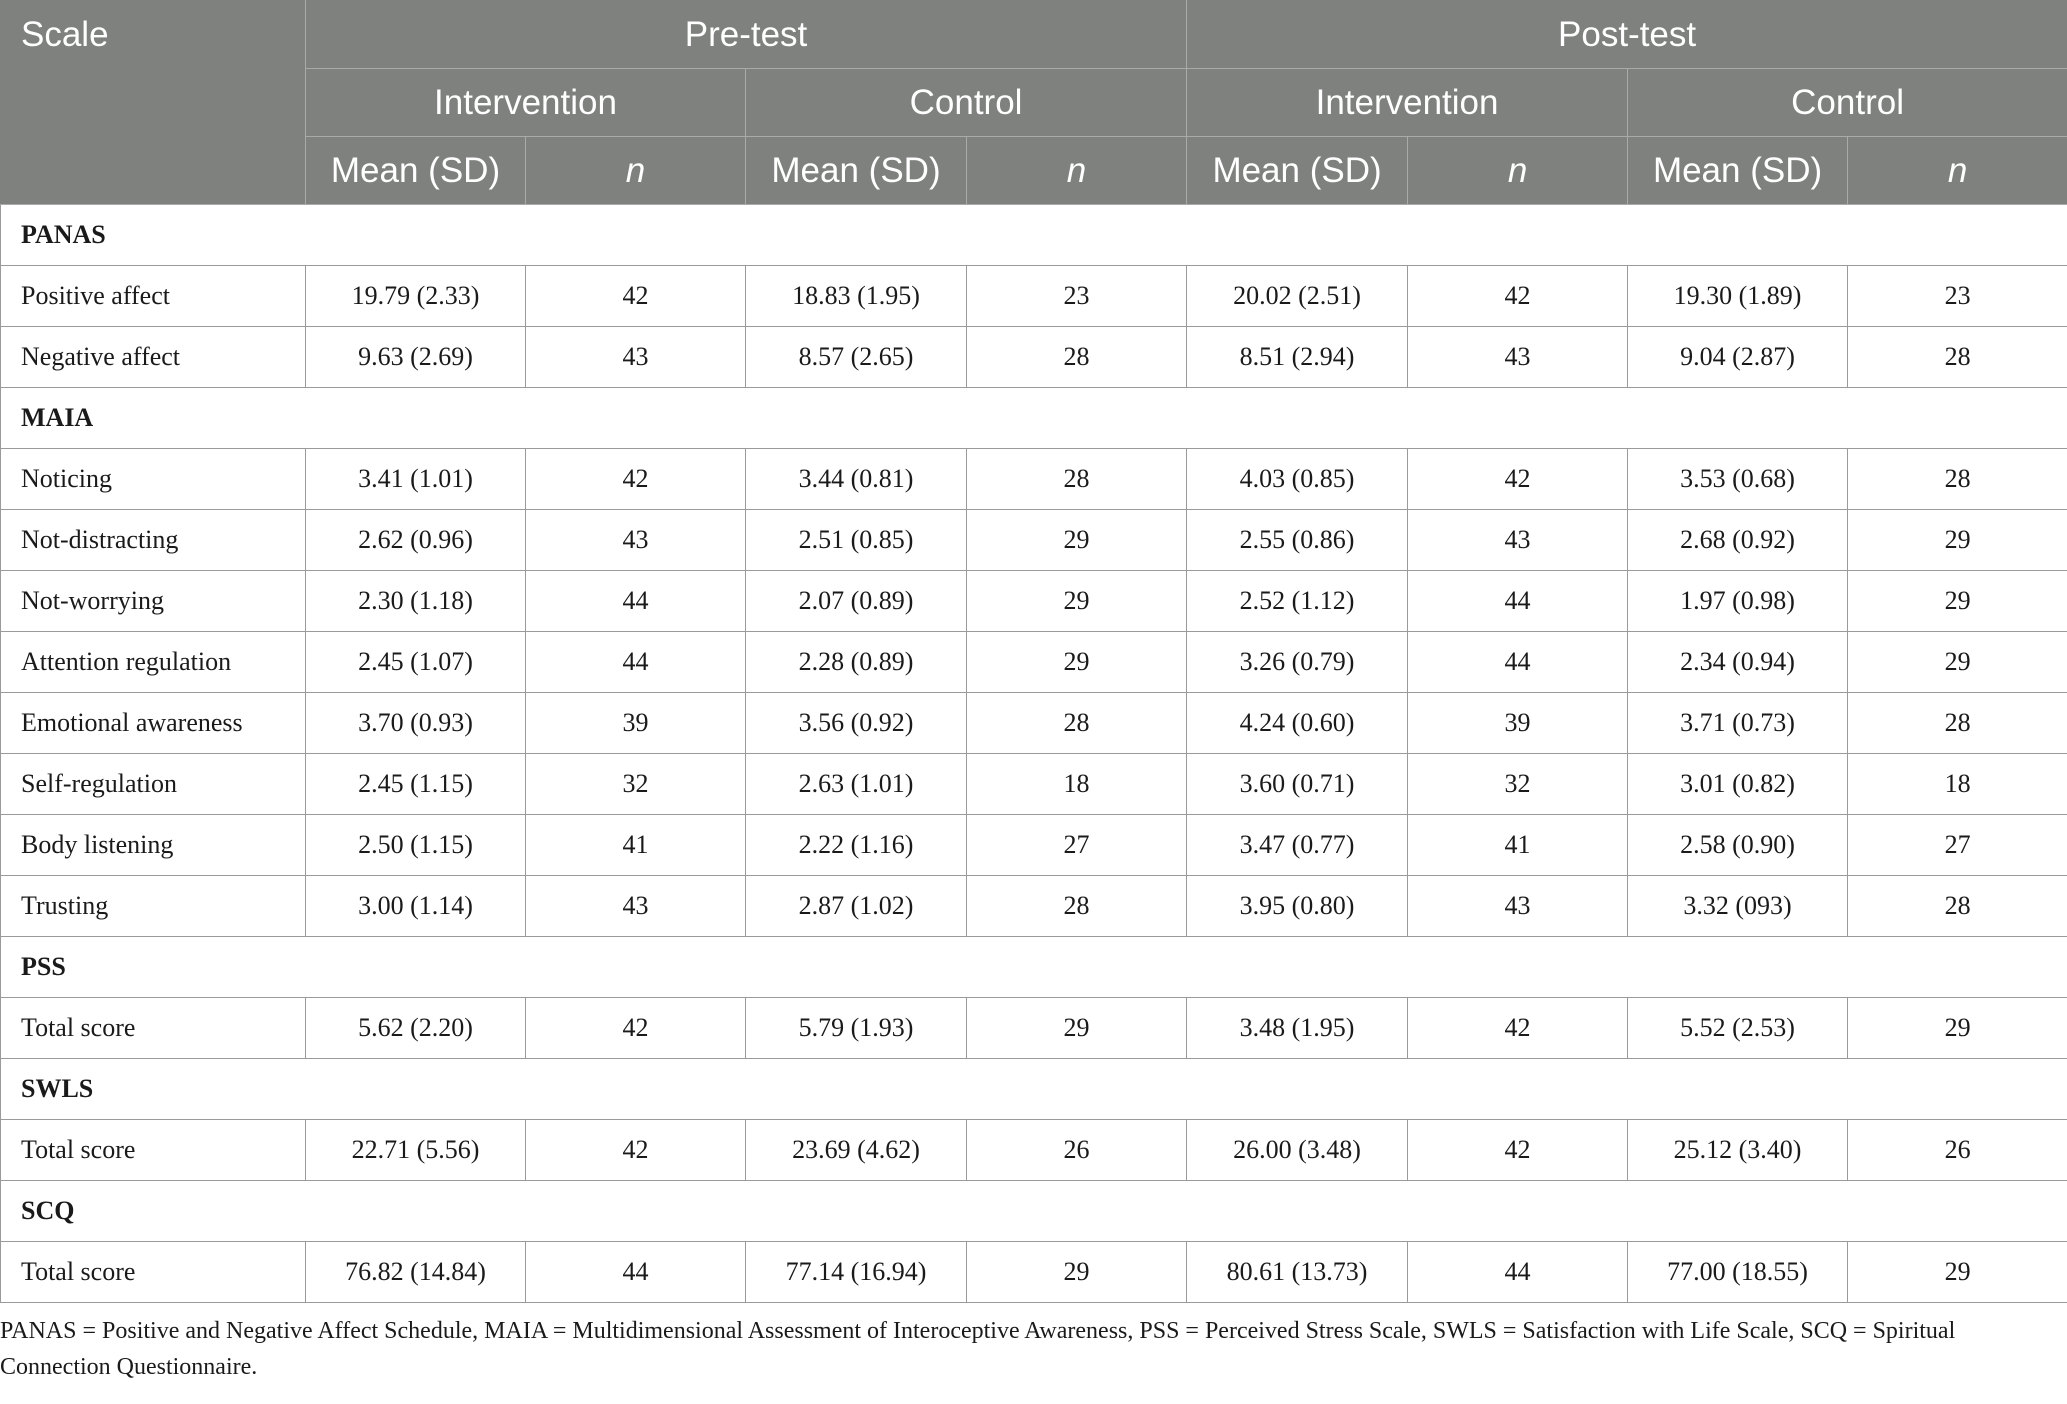 This screenshot has height=1404, width=2067. I want to click on mean-sd-cell: 25.12 (3.40), so click(1738, 1150).